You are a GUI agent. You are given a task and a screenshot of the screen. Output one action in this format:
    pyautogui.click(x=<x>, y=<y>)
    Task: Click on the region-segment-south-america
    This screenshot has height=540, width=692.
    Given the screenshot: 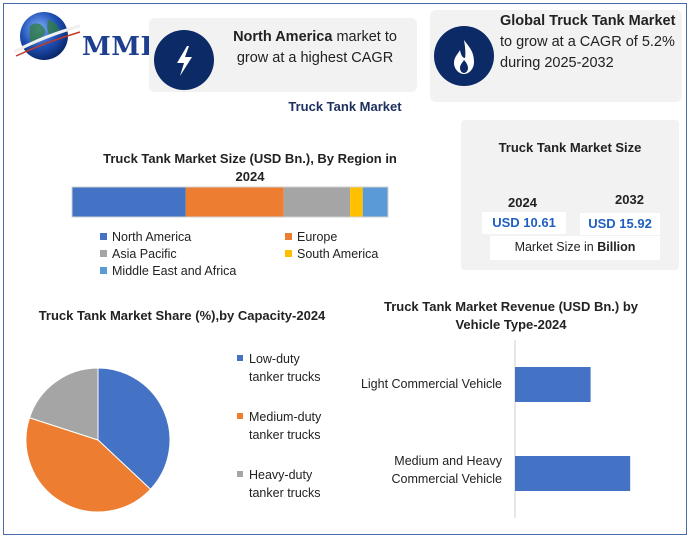 What is the action you would take?
    pyautogui.click(x=356, y=202)
    